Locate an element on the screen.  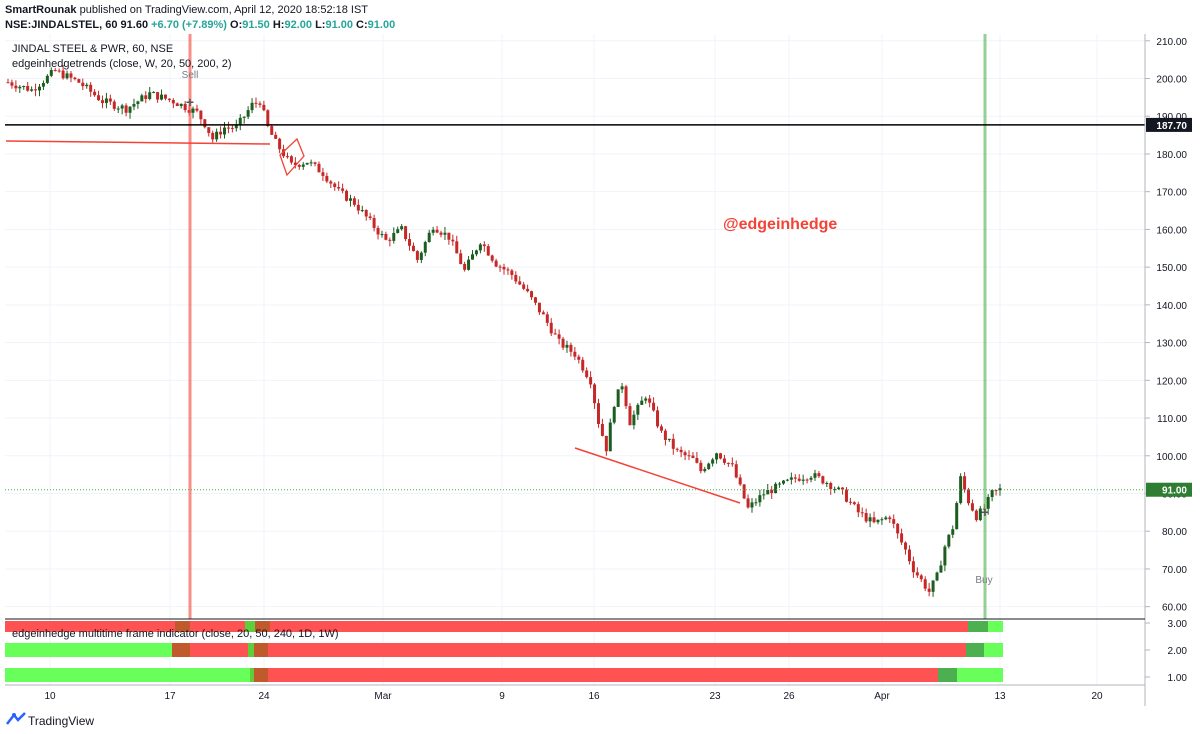
footer: TradingView is located at coordinates (600, 720).